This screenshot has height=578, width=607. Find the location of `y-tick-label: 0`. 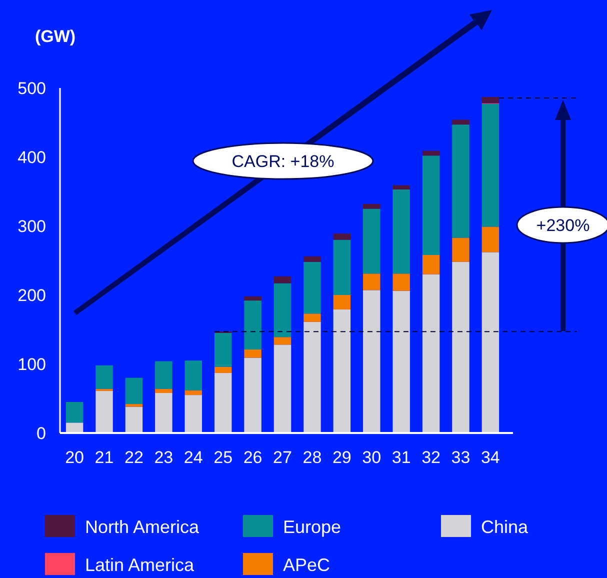

y-tick-label: 0 is located at coordinates (41, 433).